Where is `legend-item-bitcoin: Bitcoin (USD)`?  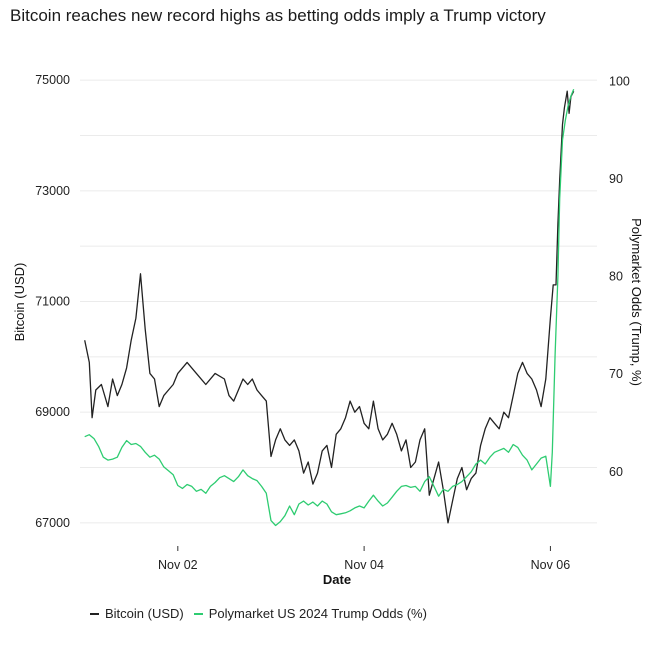 legend-item-bitcoin: Bitcoin (USD) is located at coordinates (137, 613).